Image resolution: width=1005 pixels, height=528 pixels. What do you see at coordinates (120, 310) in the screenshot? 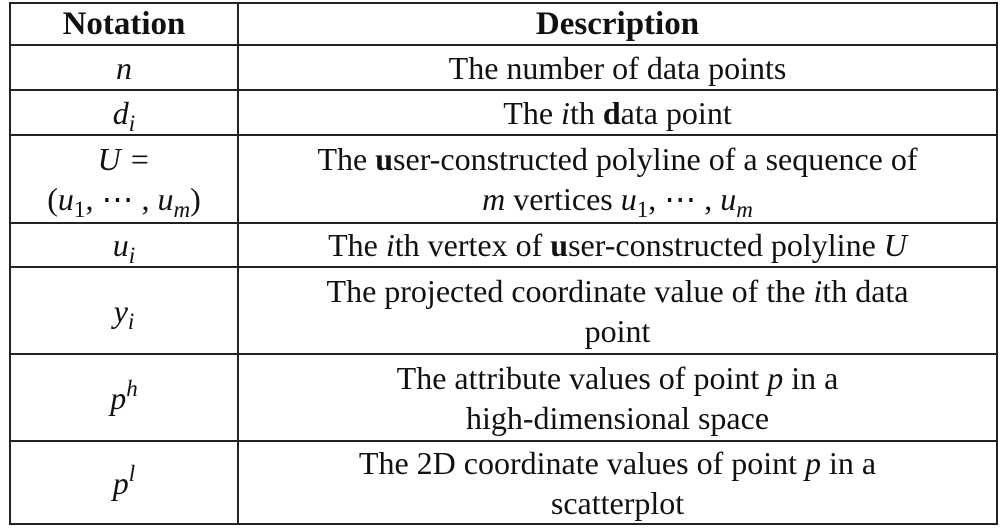
I see `notation-base: y` at bounding box center [120, 310].